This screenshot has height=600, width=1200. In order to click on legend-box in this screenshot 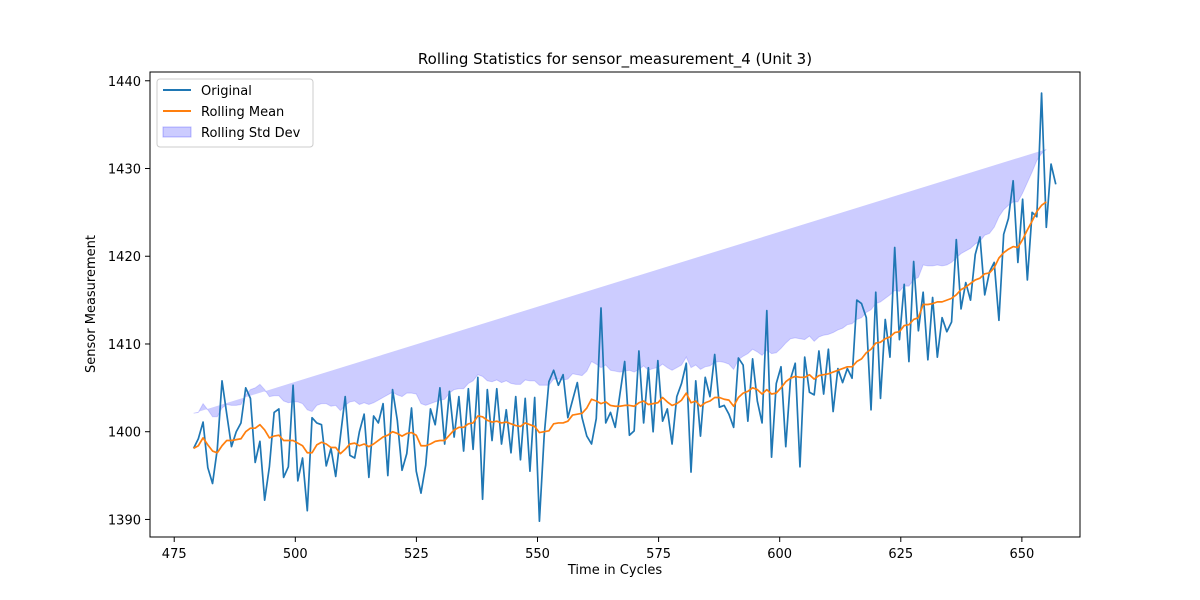, I will do `click(235, 113)`.